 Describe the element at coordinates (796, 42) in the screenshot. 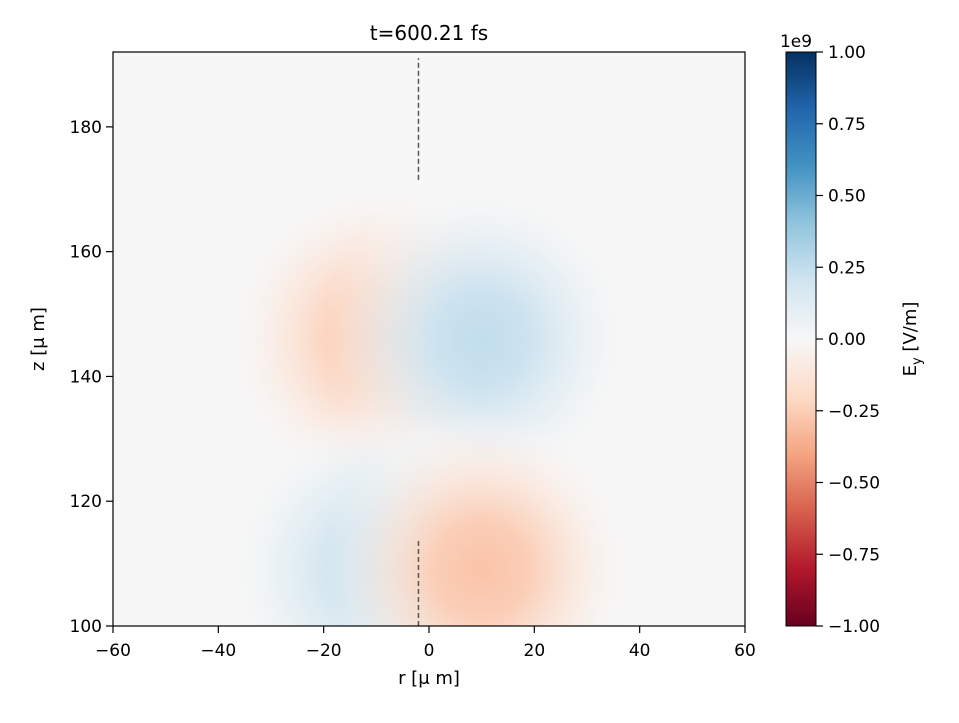

I see `colorbar-offset: 1e9` at that location.